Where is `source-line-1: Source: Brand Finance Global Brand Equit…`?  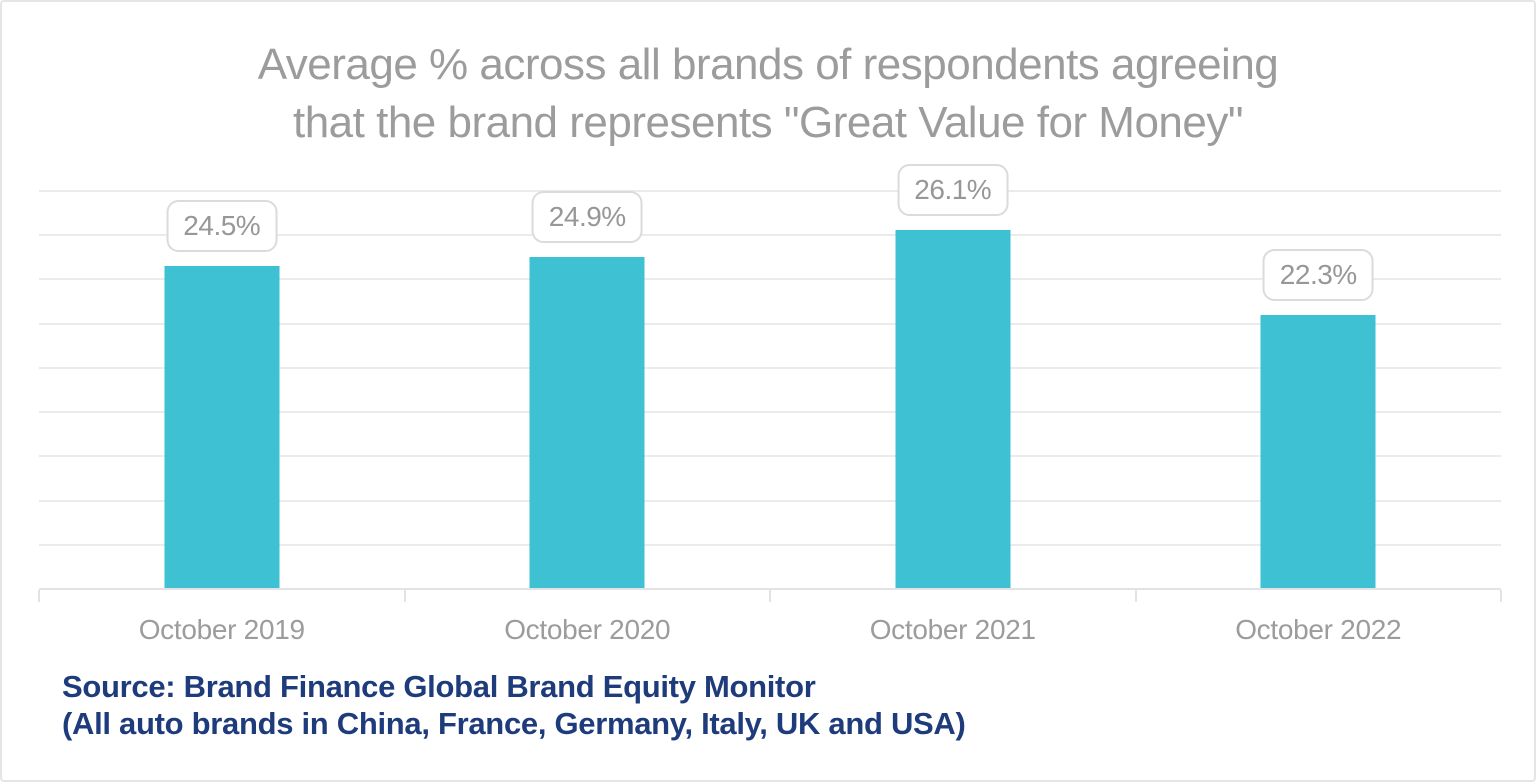
source-line-1: Source: Brand Finance Global Brand Equit… is located at coordinates (439, 686).